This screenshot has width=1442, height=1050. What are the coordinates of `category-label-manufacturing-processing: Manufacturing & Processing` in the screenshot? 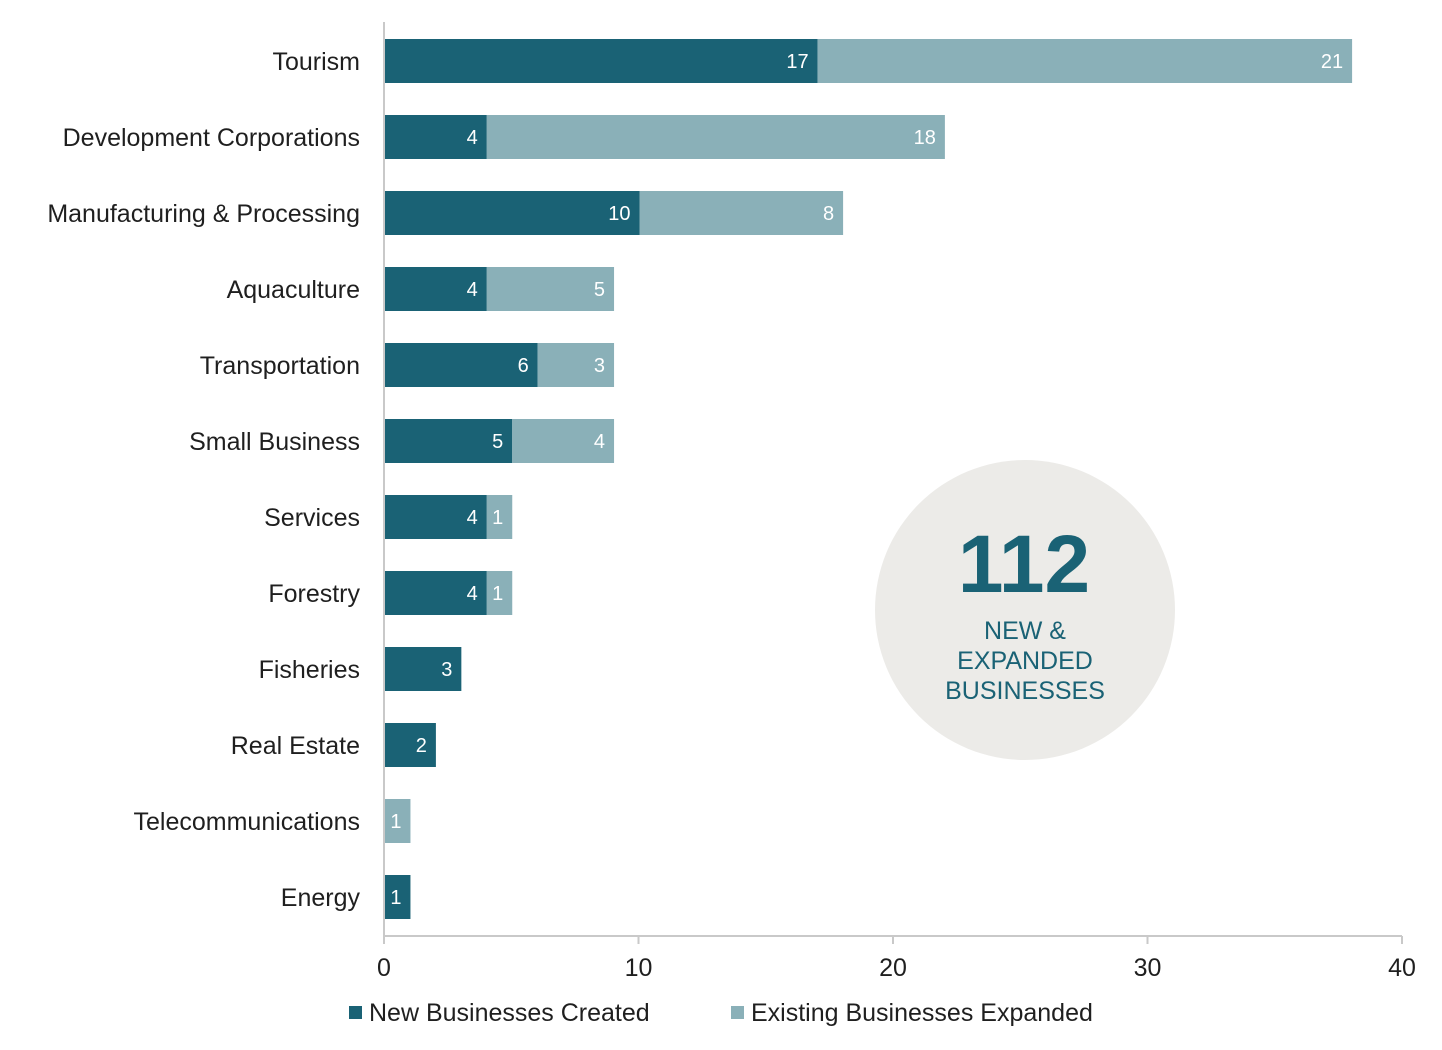 It's located at (203, 214).